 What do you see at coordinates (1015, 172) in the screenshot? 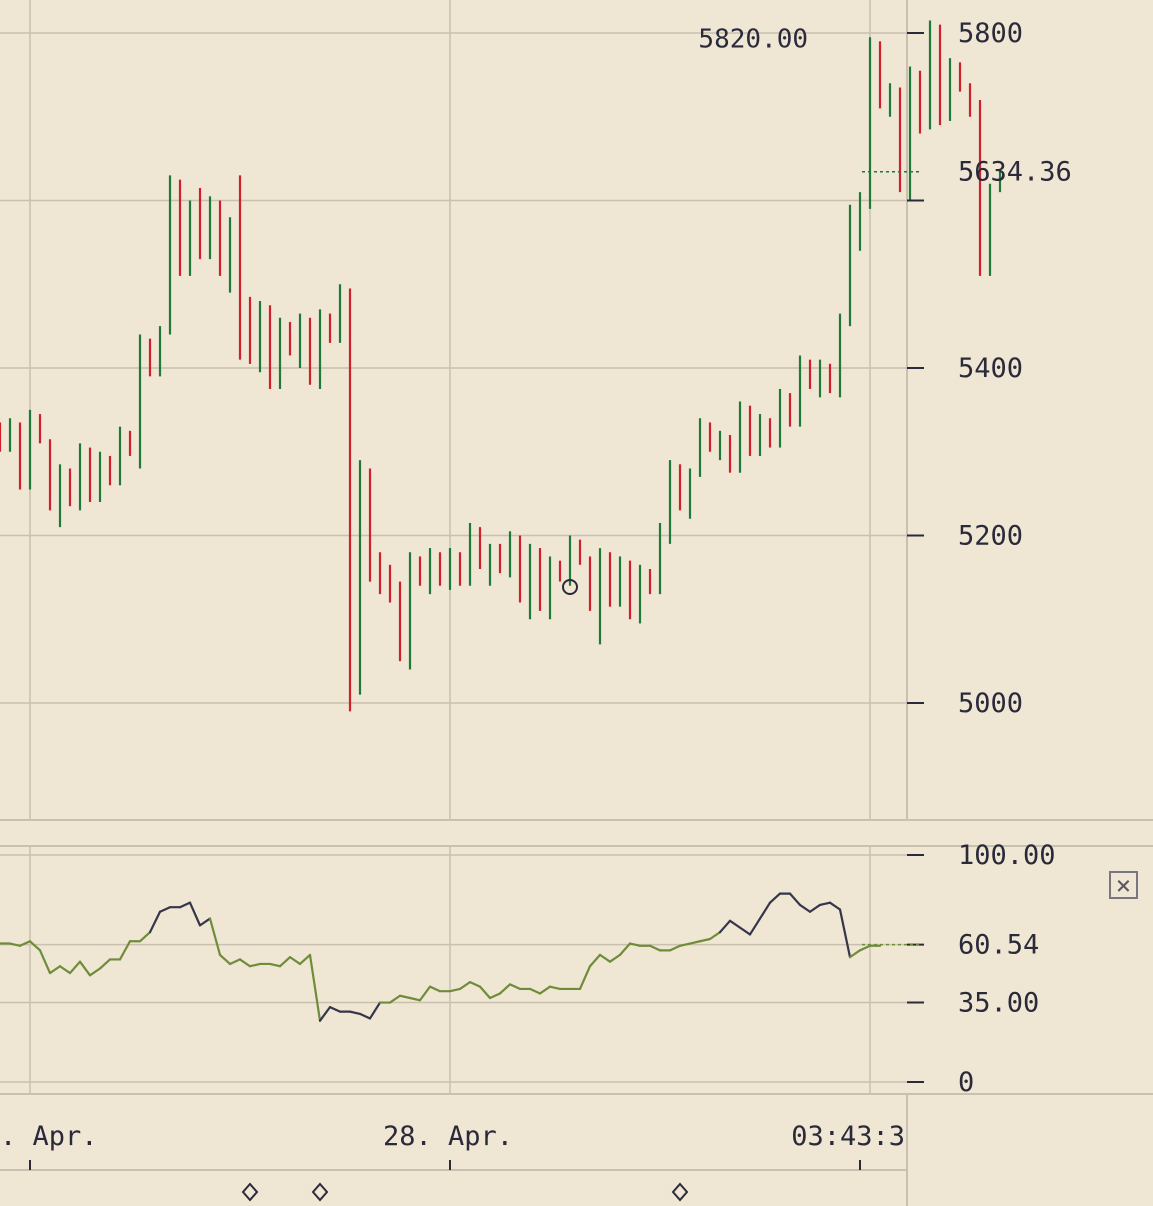
I see `current-price-label: 5634.36` at bounding box center [1015, 172].